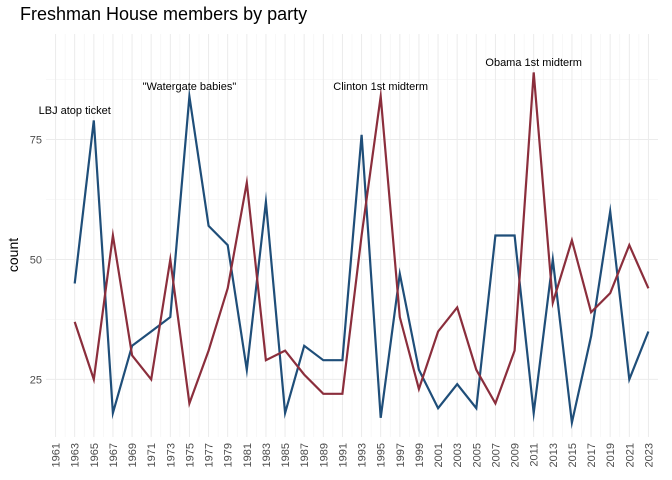 This screenshot has width=672, height=480. What do you see at coordinates (36, 141) in the screenshot?
I see `y-tick-label: 75` at bounding box center [36, 141].